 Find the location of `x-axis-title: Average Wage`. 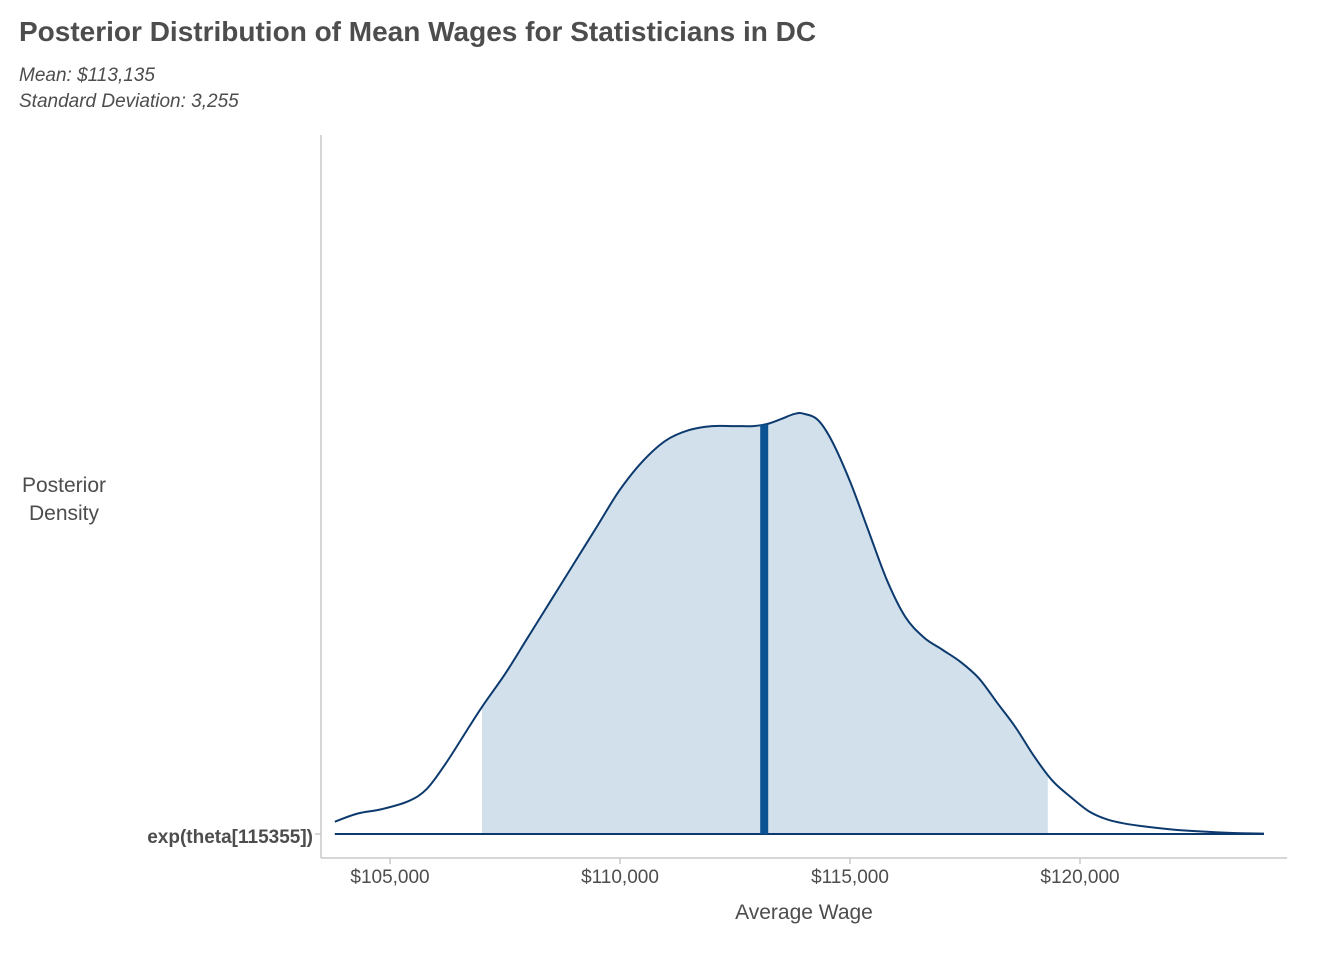

x-axis-title: Average Wage is located at coordinates (804, 912).